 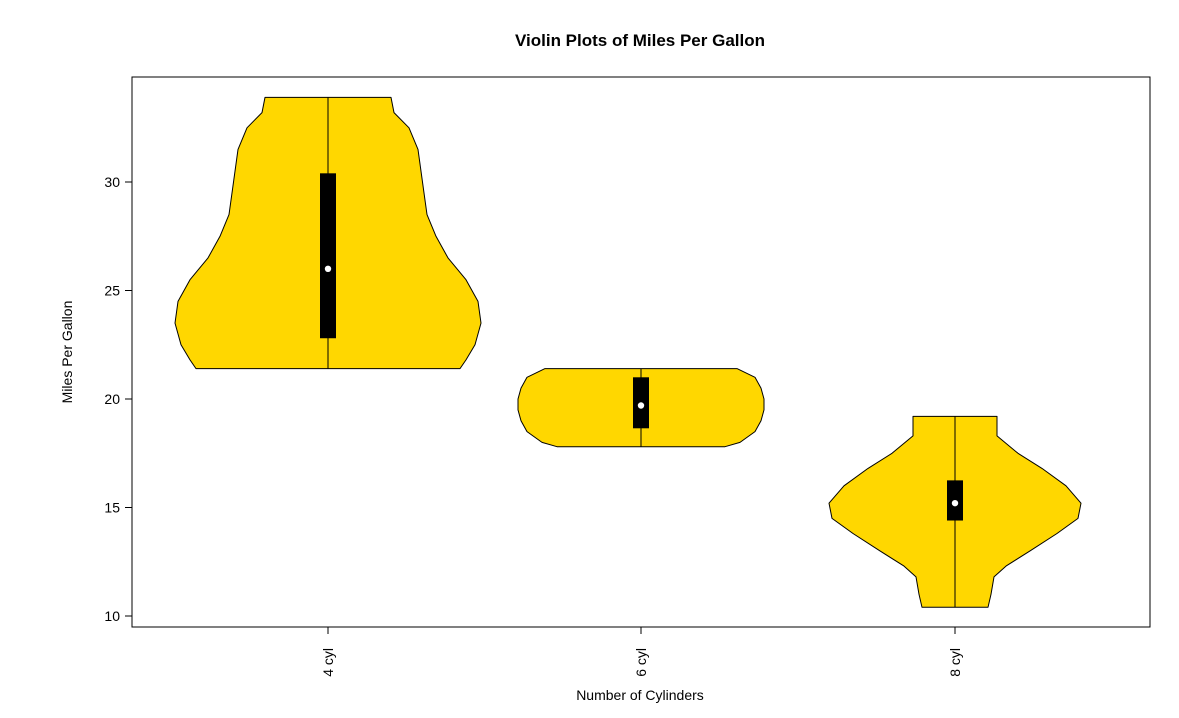 I want to click on x-tick-label: 8 cyl, so click(x=955, y=662).